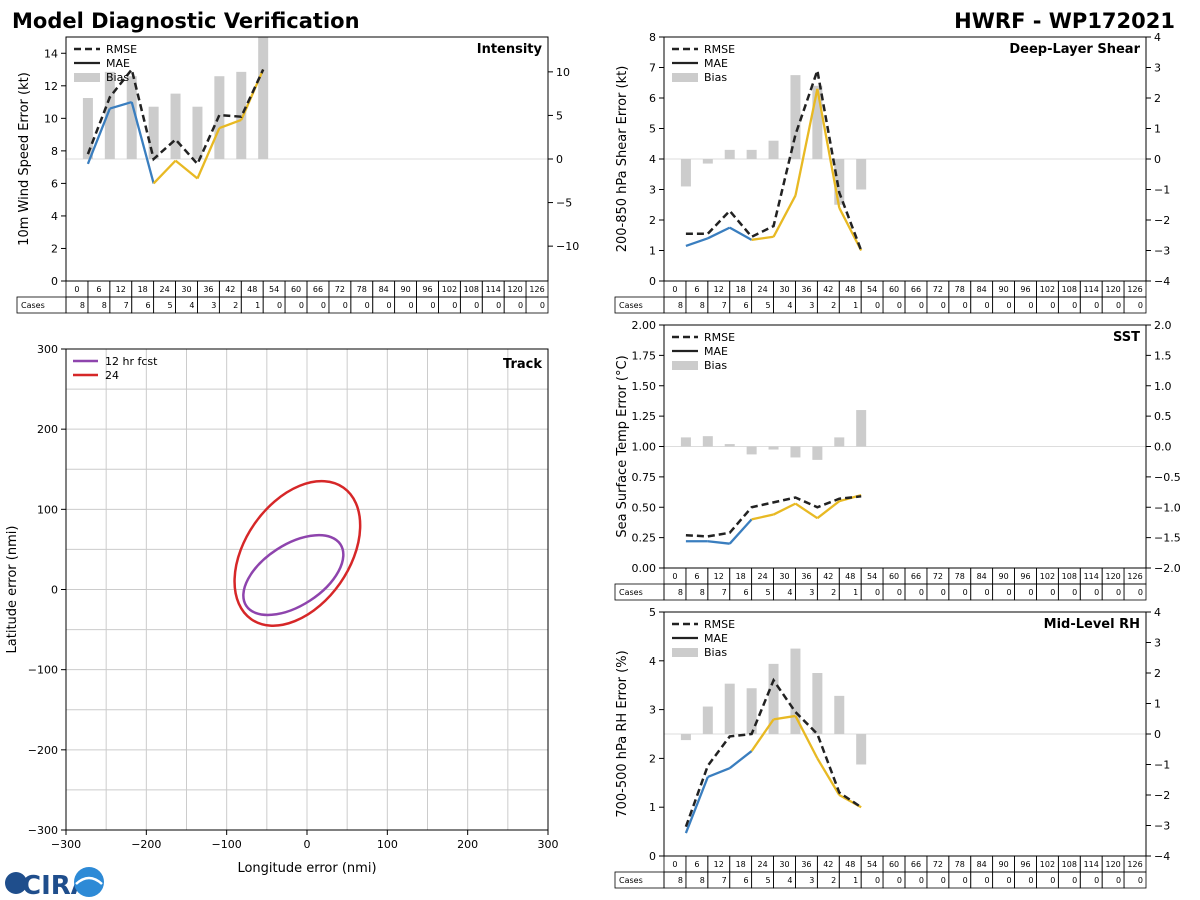  I want to click on panel-title: Track, so click(522, 364).